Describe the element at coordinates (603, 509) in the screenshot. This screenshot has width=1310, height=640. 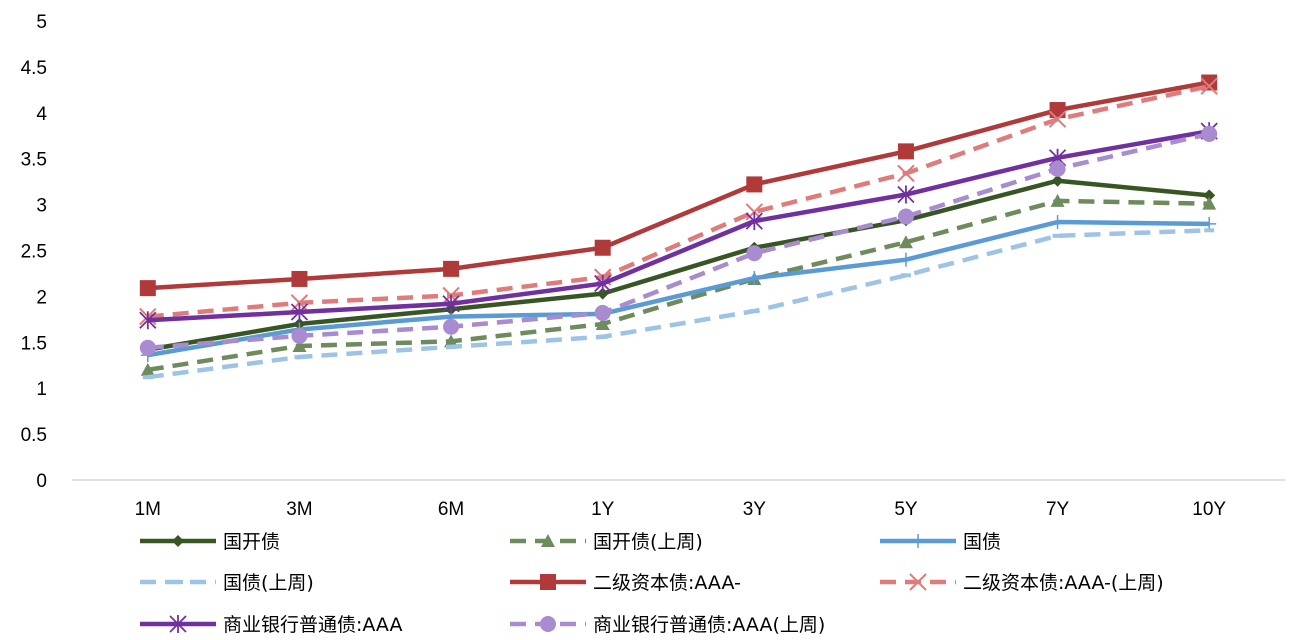
I see `x-tick-label: 1Y` at that location.